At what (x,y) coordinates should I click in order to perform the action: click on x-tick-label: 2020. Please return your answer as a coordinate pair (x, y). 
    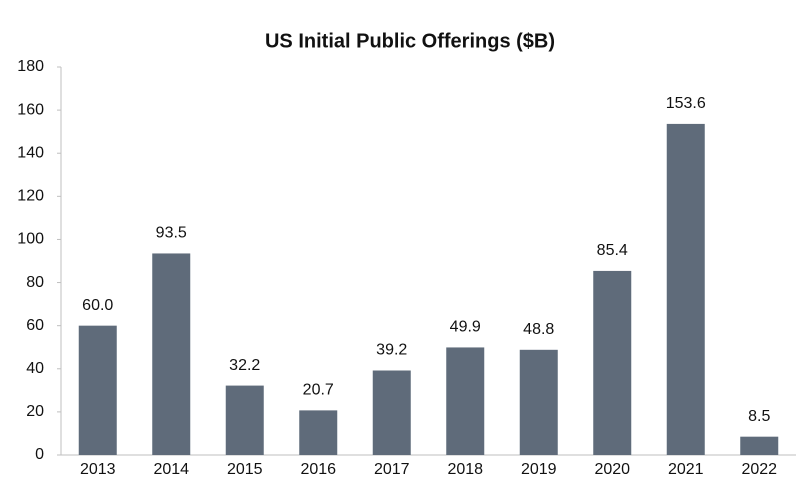
    Looking at the image, I should click on (612, 469).